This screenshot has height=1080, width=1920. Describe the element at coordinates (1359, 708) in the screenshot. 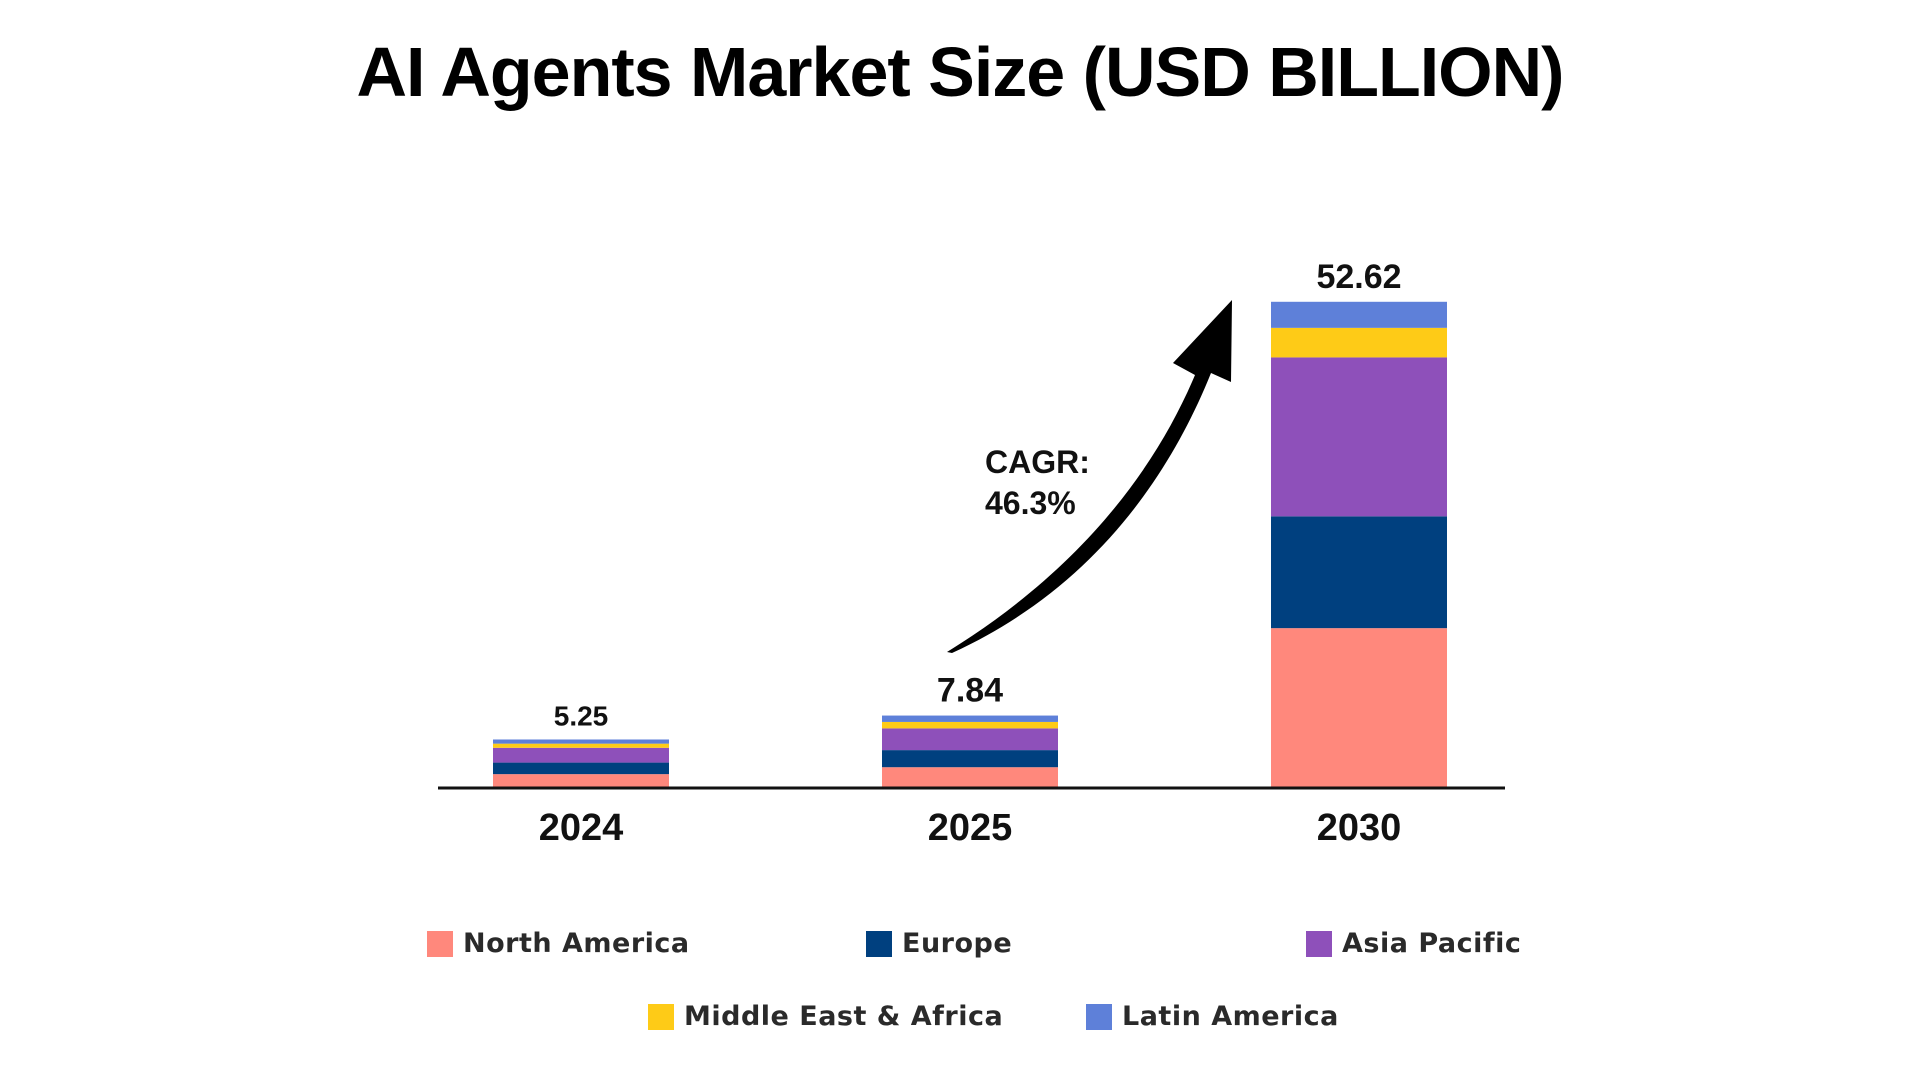

I see `bar-2030-north-america` at that location.